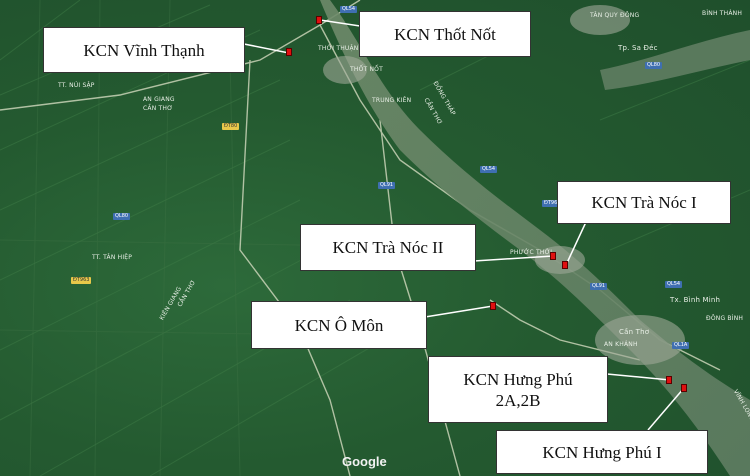  I want to click on callout-tra-noc-1: KCN Trà Nóc I, so click(644, 202).